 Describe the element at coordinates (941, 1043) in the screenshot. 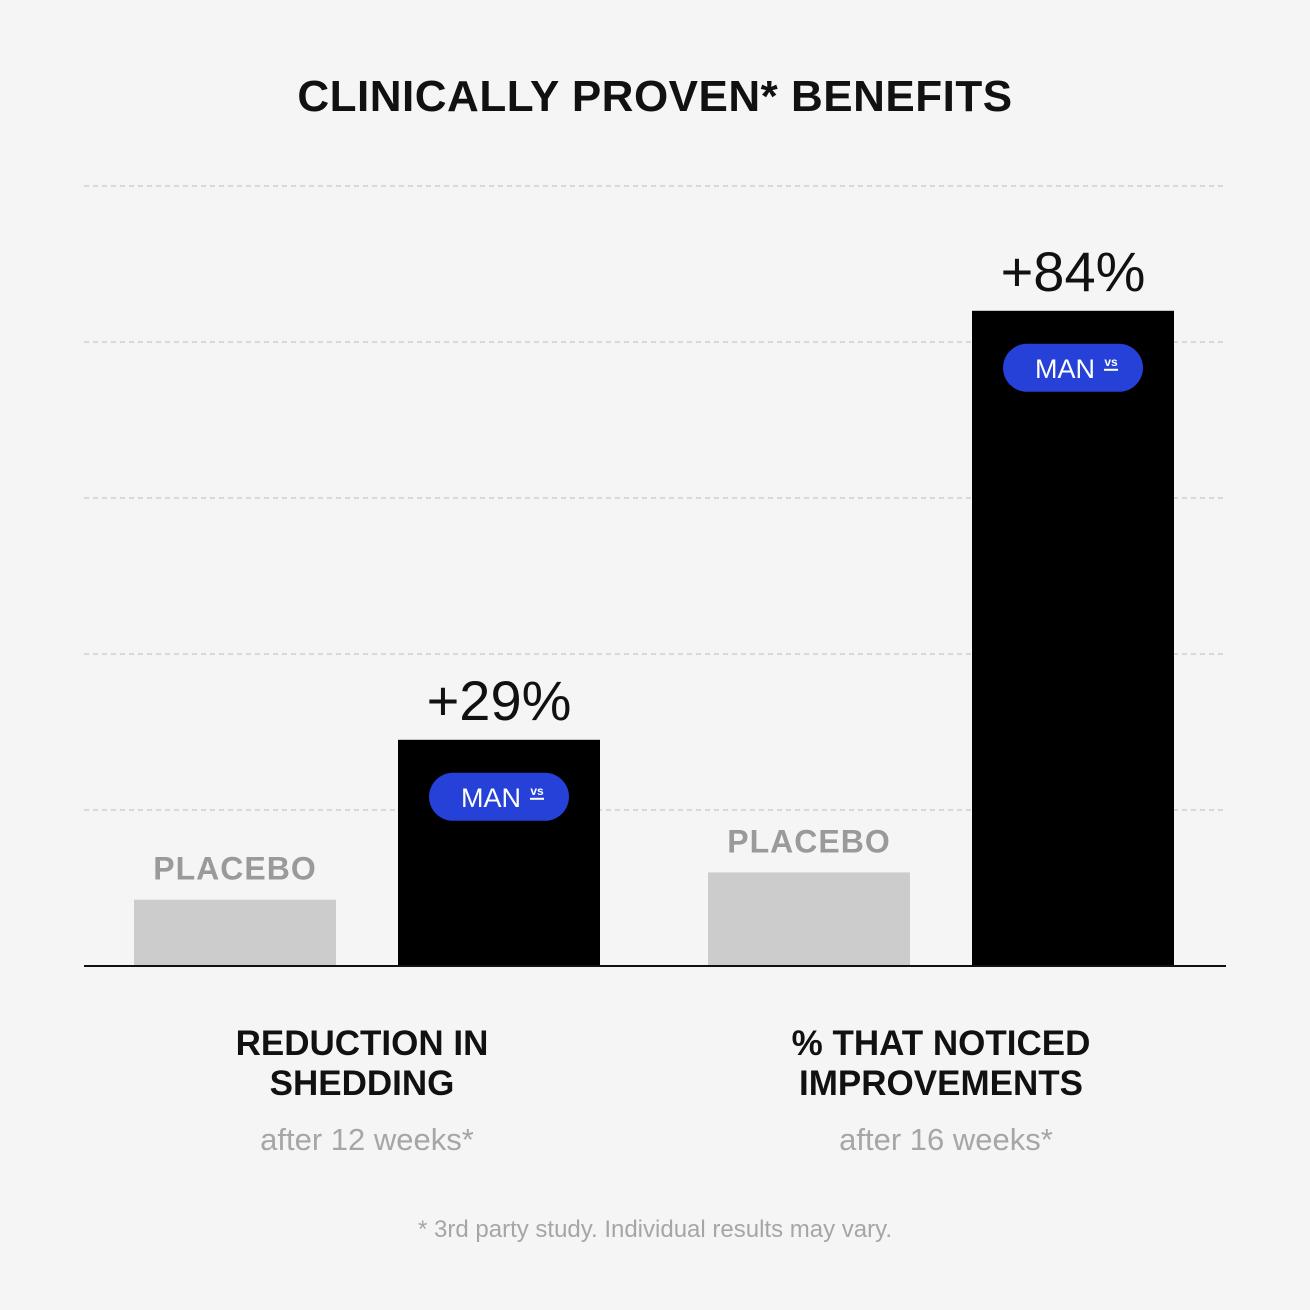

I see `category-title-2-line1: % THAT NOTICED` at that location.